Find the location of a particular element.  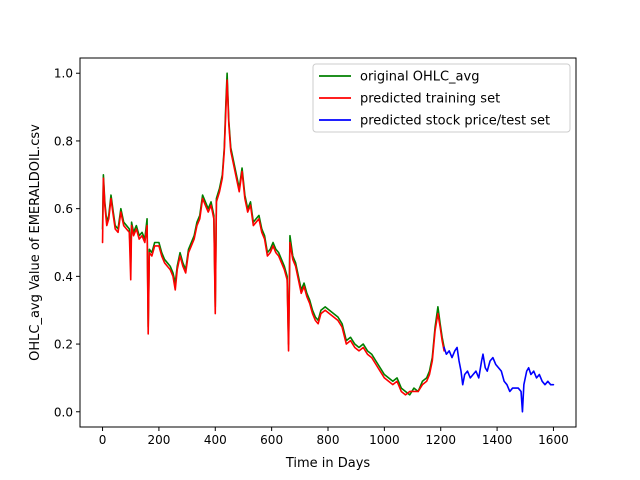

x-tick-label: 800 is located at coordinates (328, 440).